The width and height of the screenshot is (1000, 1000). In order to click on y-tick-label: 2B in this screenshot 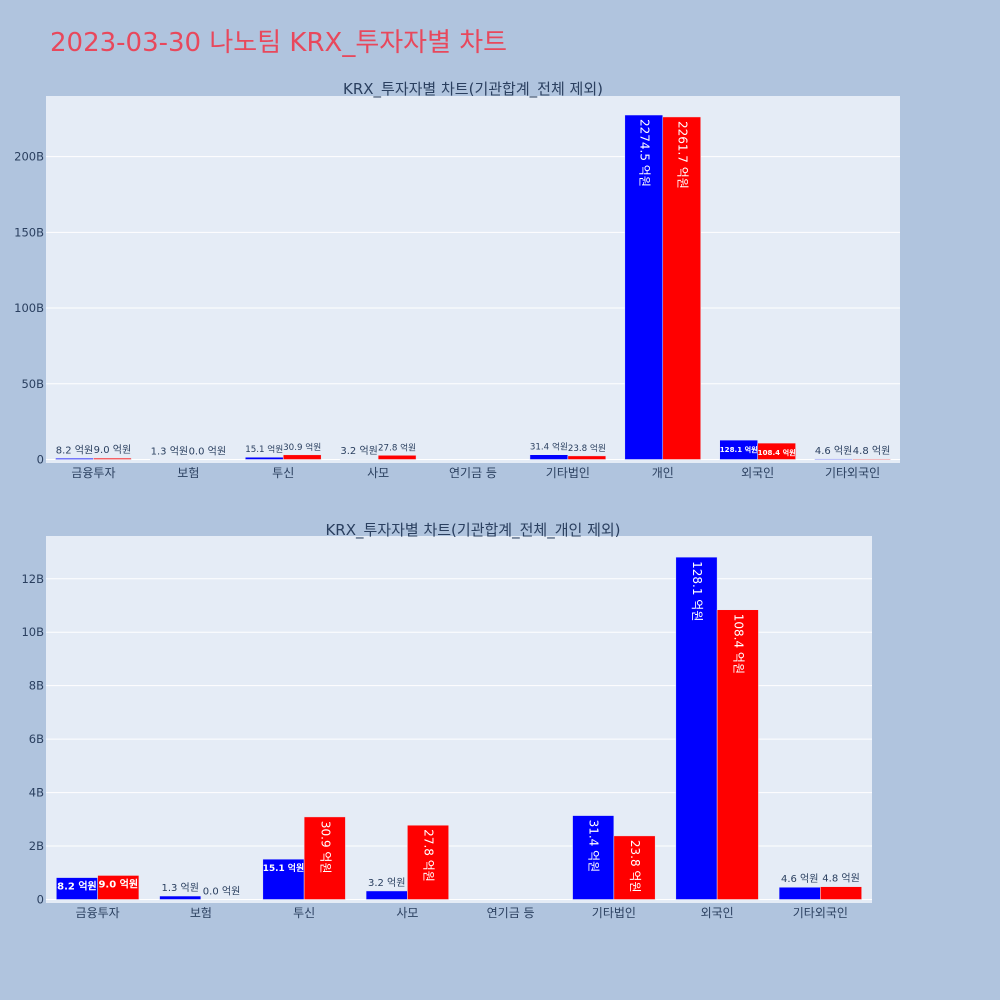, I will do `click(36, 846)`.